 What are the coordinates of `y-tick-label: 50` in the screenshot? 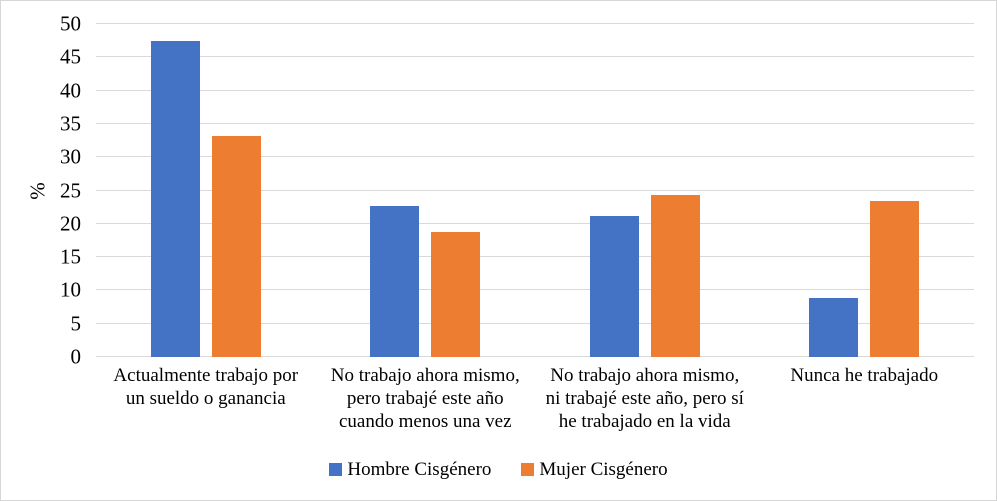 It's located at (70, 23).